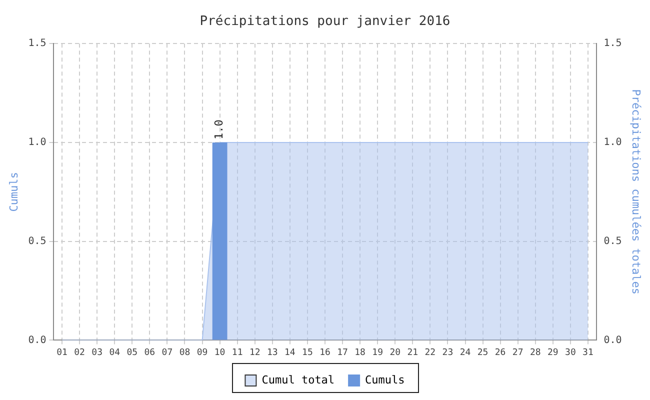 The width and height of the screenshot is (650, 400). What do you see at coordinates (500, 353) in the screenshot?
I see `x-tick-label: 26` at bounding box center [500, 353].